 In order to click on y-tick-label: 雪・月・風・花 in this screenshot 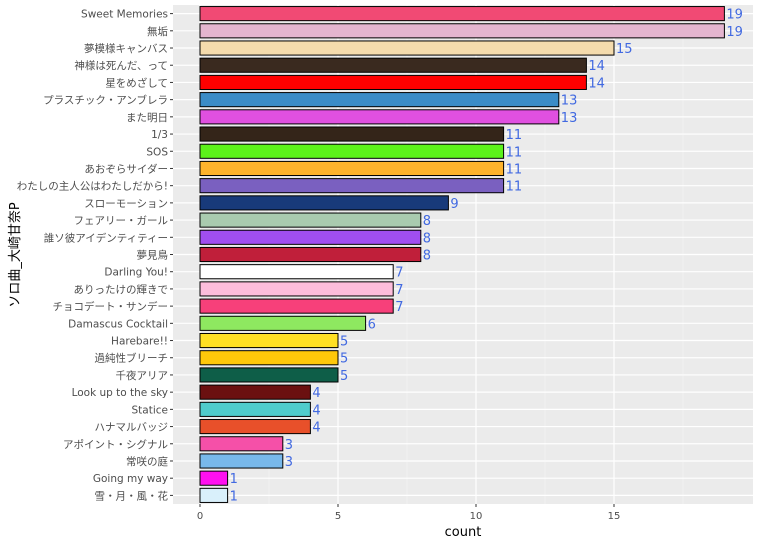, I will do `click(132, 495)`.